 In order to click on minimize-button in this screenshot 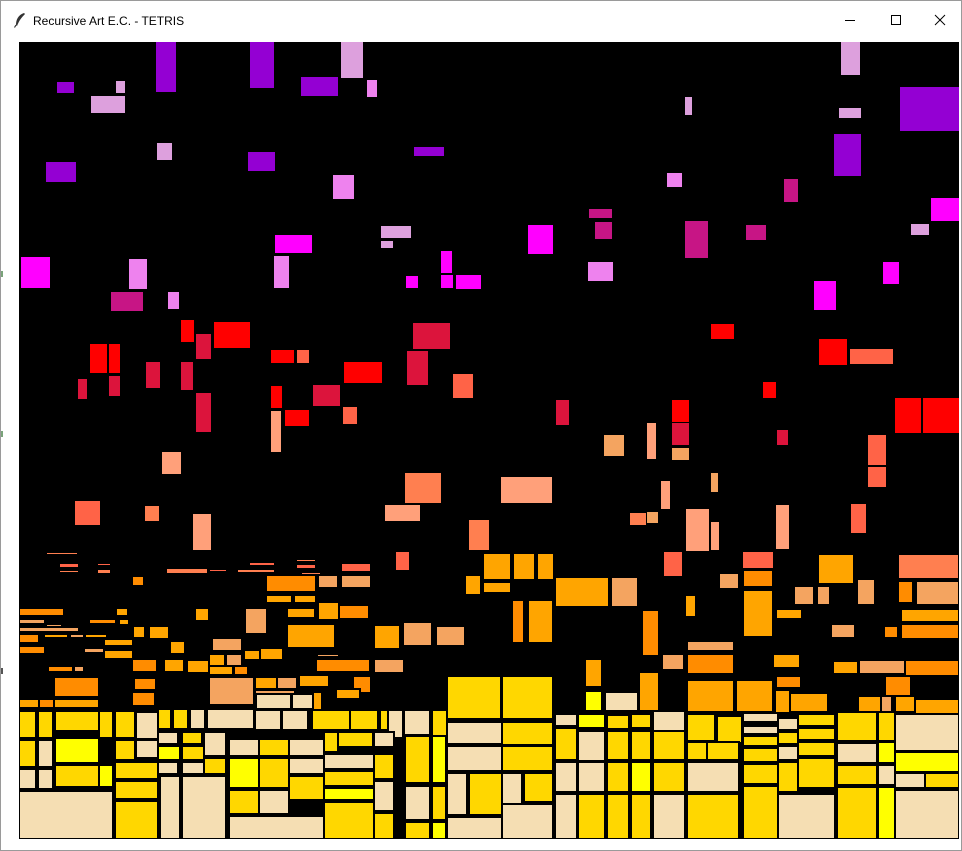, I will do `click(850, 20)`.